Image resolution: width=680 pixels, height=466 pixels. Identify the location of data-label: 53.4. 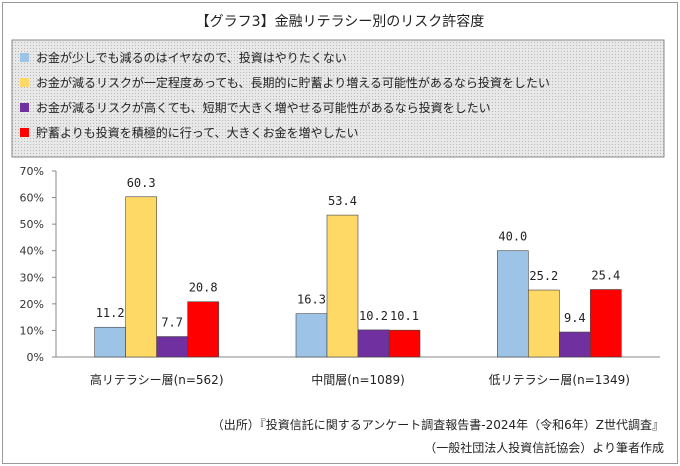
(342, 201).